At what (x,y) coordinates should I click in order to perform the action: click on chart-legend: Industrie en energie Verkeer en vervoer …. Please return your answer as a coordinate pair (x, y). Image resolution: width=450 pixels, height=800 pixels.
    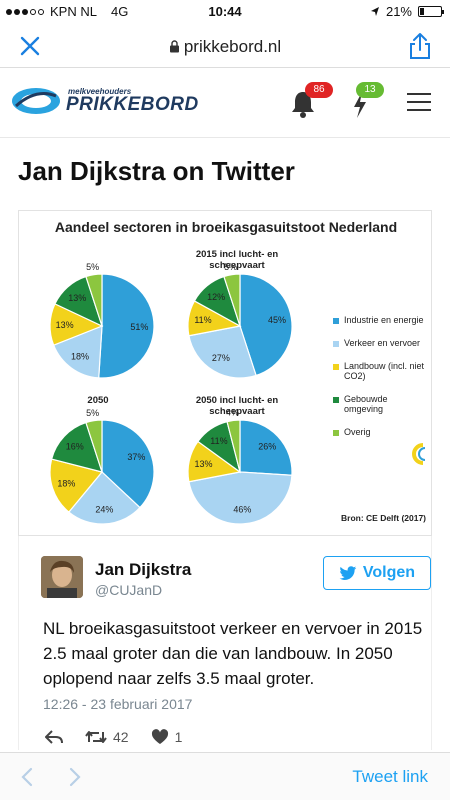
    Looking at the image, I should click on (381, 382).